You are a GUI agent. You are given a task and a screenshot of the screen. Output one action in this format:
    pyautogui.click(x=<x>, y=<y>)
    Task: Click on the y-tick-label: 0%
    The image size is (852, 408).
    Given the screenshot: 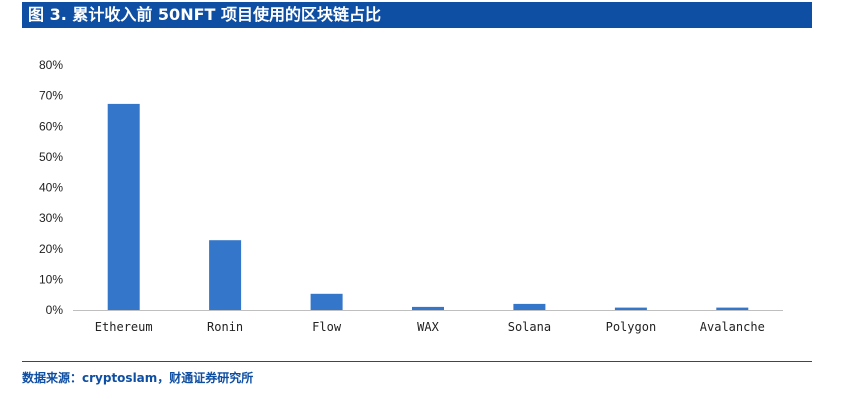 What is the action you would take?
    pyautogui.click(x=55, y=310)
    